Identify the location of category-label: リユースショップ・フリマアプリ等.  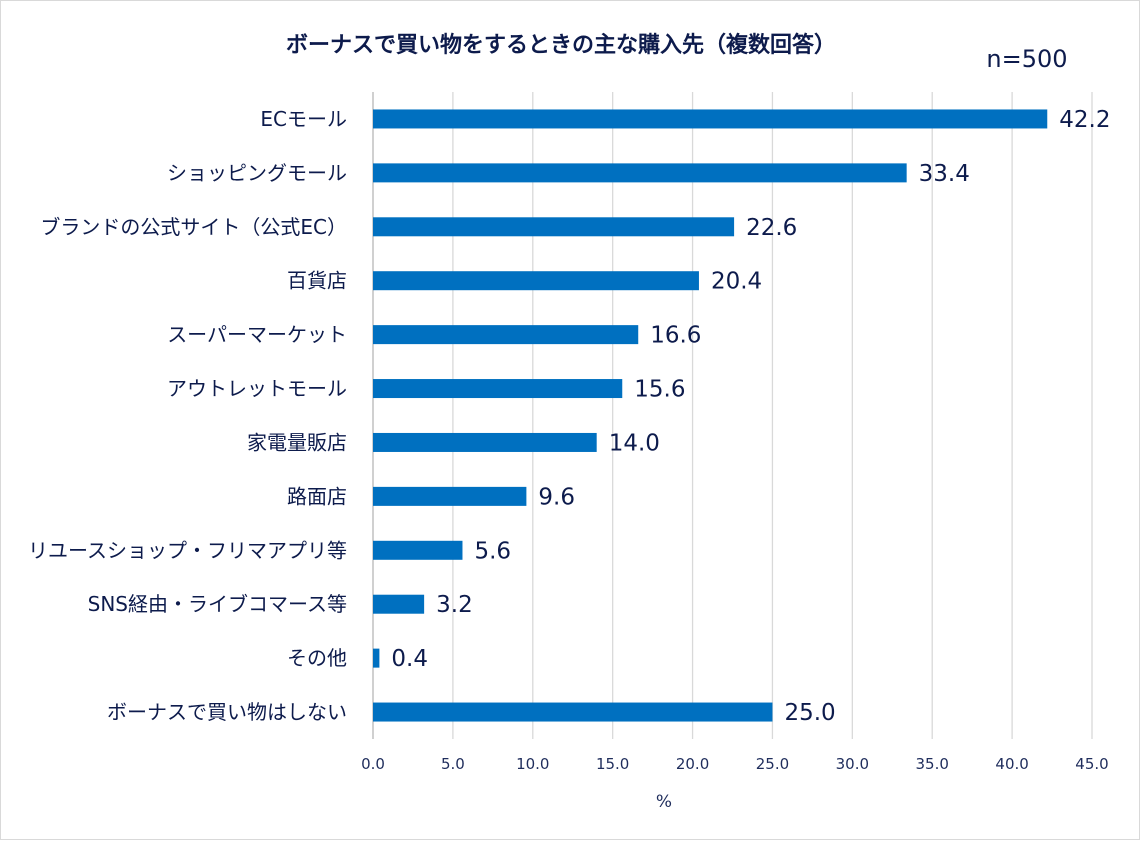
(187, 550).